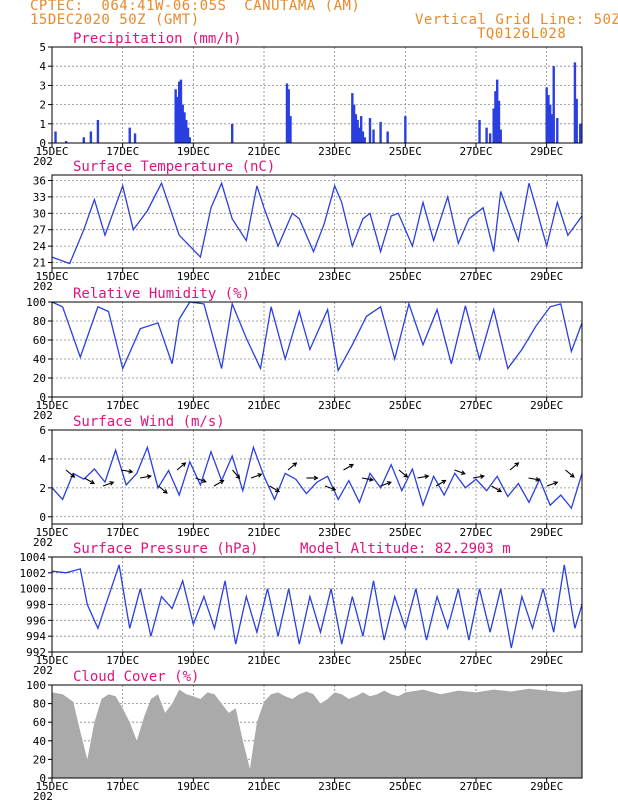 The width and height of the screenshot is (618, 800). Describe the element at coordinates (36, 636) in the screenshot. I see `y-tick-label: 994` at that location.